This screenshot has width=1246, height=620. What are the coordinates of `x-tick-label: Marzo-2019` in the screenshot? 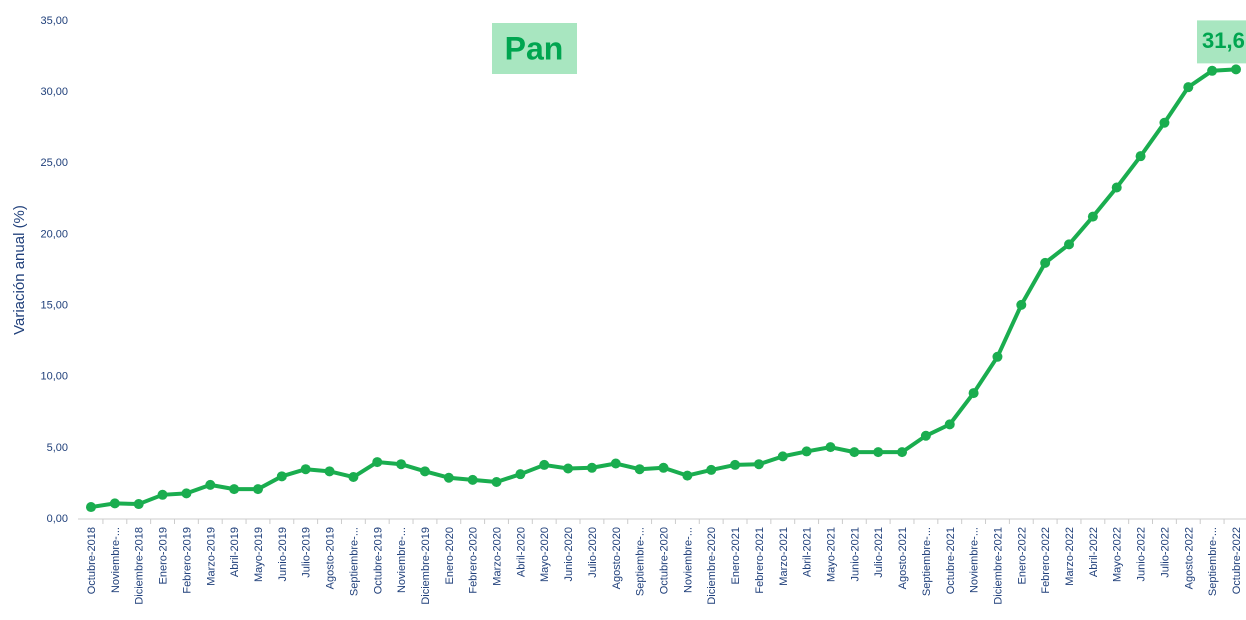 It's located at (211, 556).